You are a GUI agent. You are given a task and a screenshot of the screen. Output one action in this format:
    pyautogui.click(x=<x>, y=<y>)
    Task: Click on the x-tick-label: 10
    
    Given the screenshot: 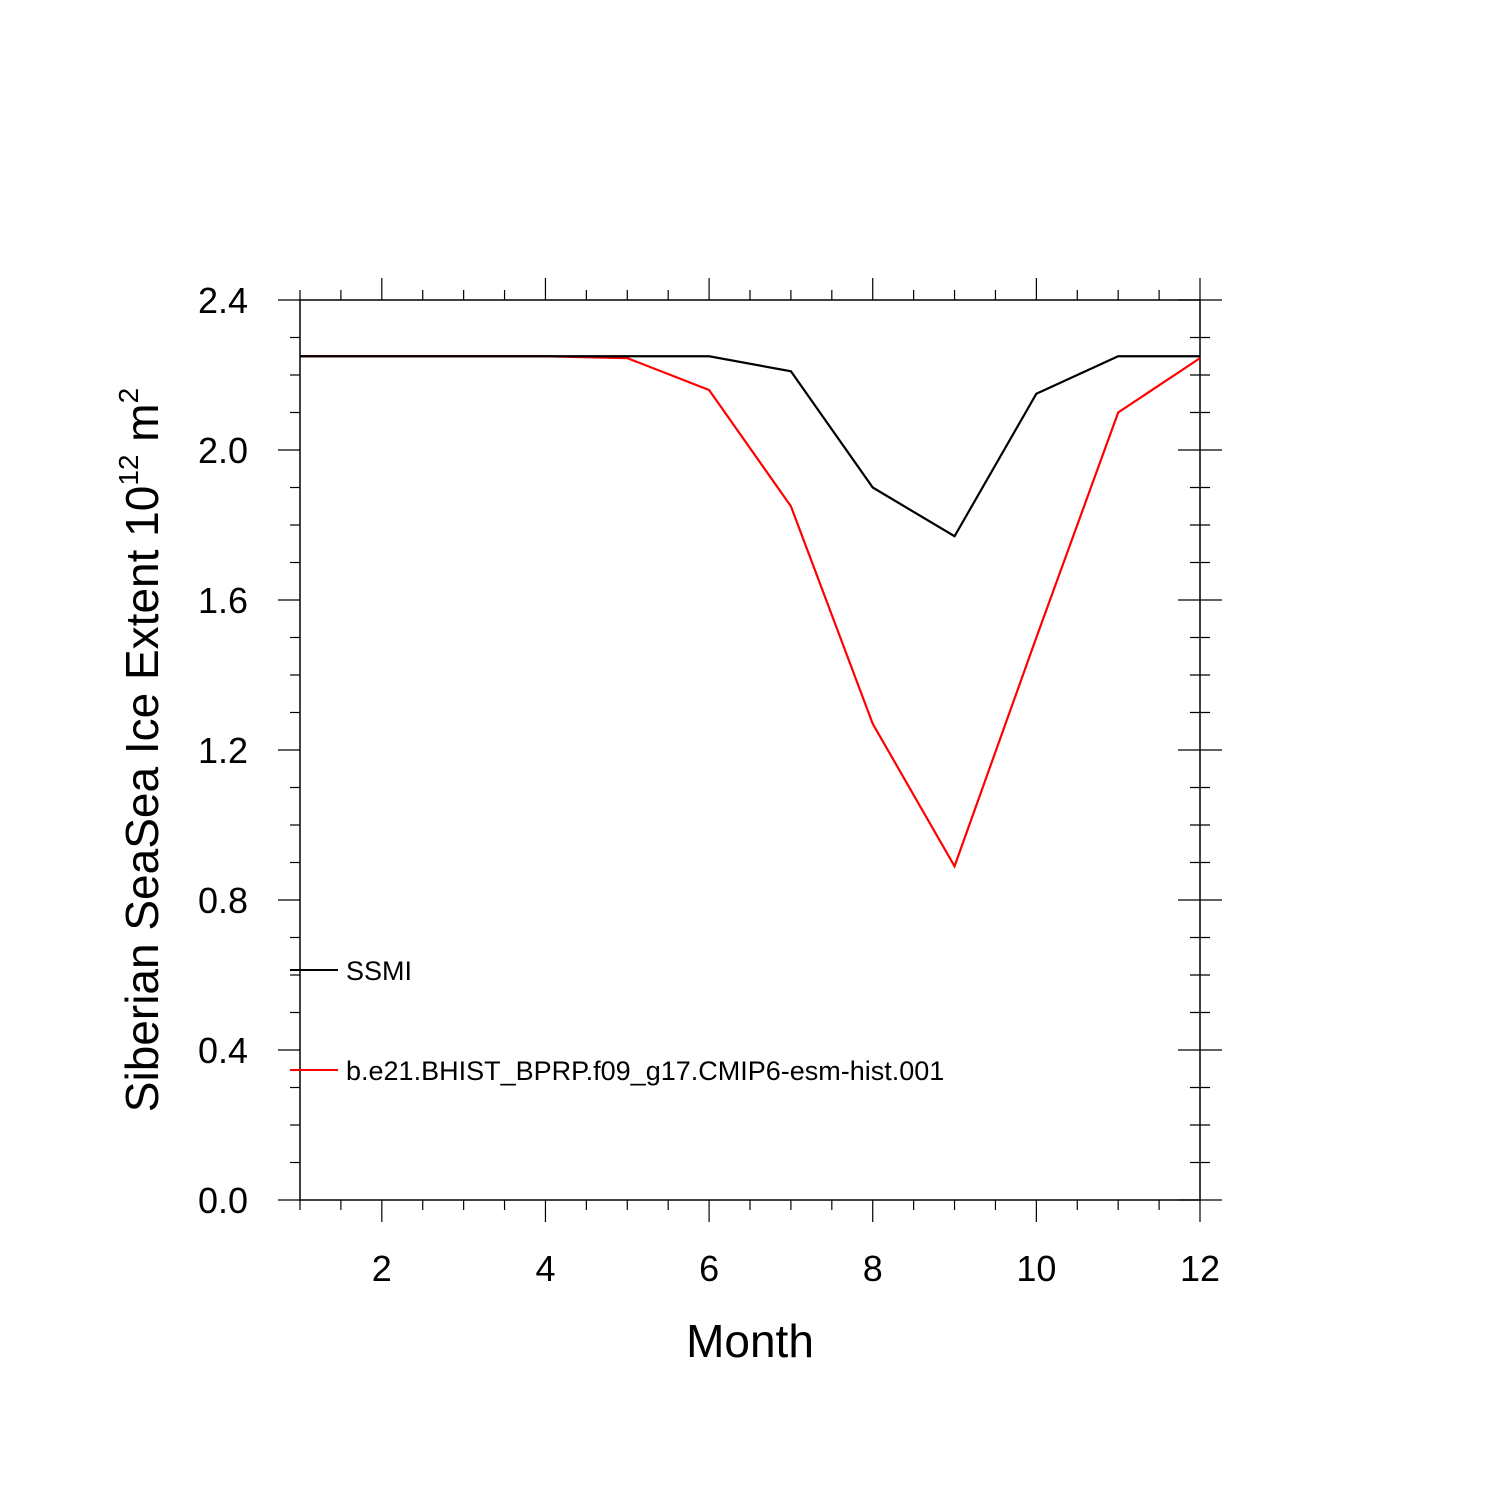 What is the action you would take?
    pyautogui.click(x=1036, y=1268)
    